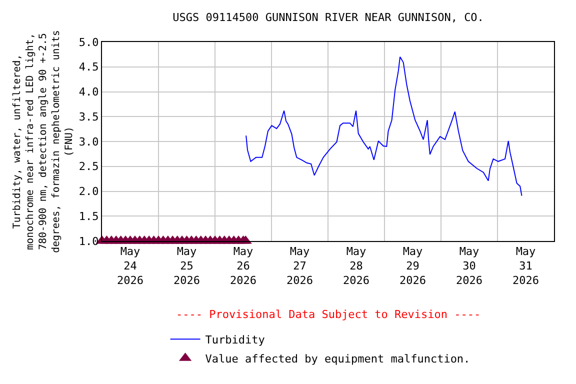  I want to click on y-tick-label: 5.0, so click(88, 42).